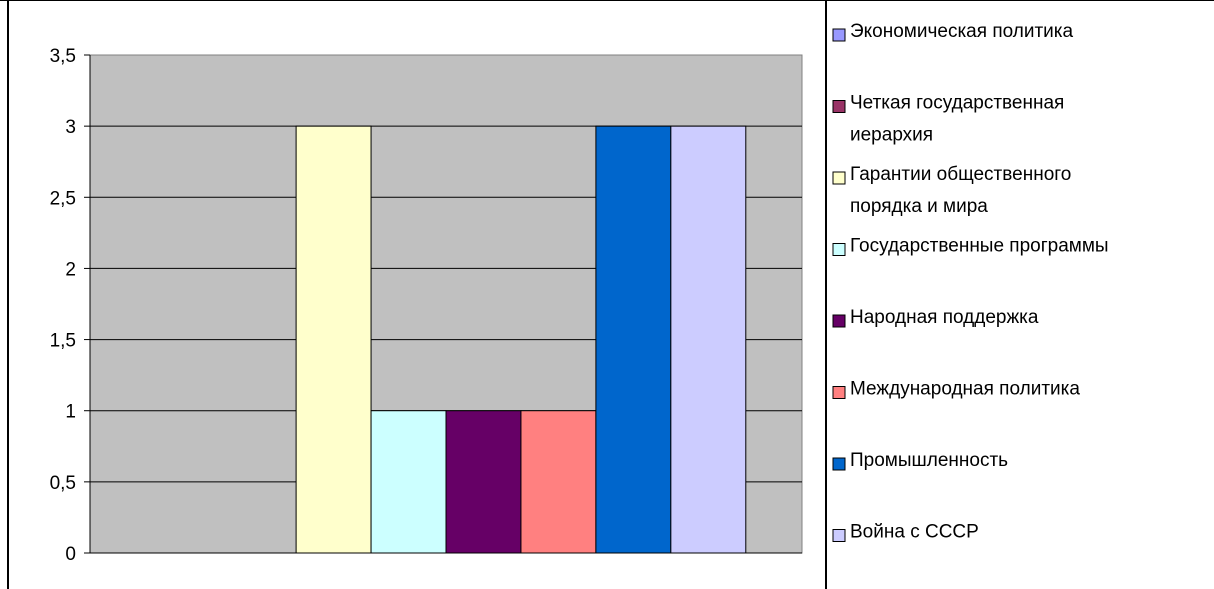  What do you see at coordinates (63, 341) in the screenshot?
I see `y-tick-label: 1,5` at bounding box center [63, 341].